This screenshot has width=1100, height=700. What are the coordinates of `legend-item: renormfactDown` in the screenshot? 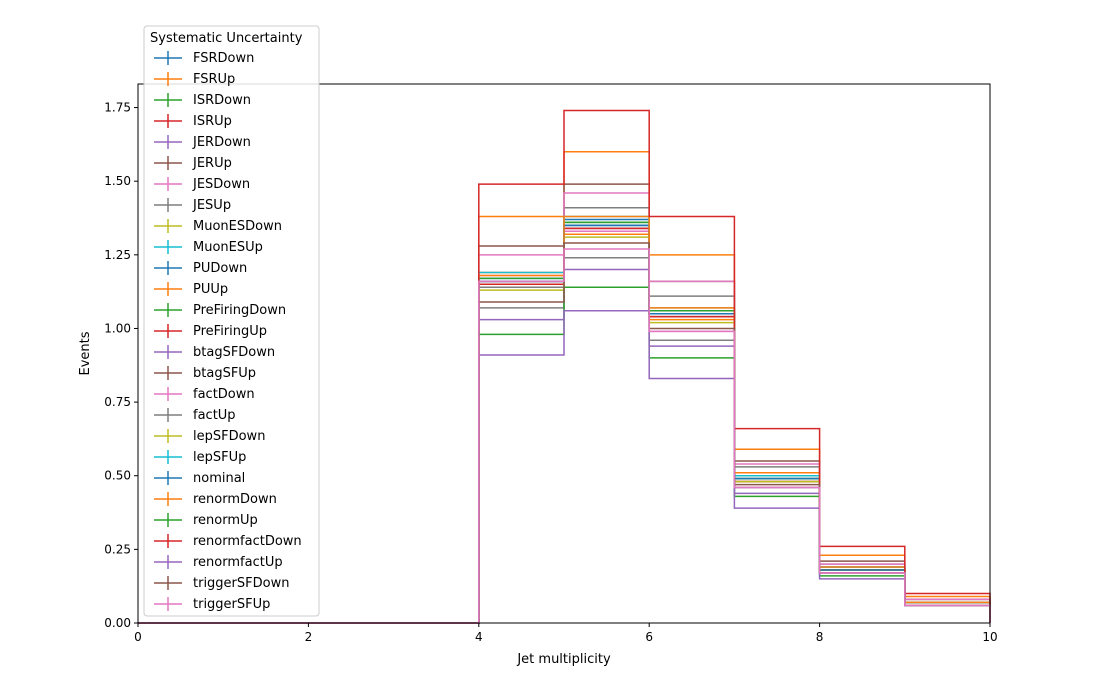 It's located at (228, 541).